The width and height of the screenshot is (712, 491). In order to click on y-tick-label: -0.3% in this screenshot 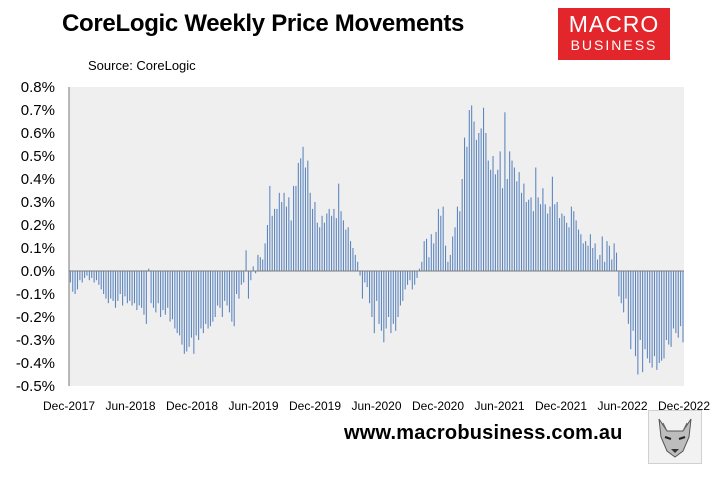, I will do `click(35, 340)`.